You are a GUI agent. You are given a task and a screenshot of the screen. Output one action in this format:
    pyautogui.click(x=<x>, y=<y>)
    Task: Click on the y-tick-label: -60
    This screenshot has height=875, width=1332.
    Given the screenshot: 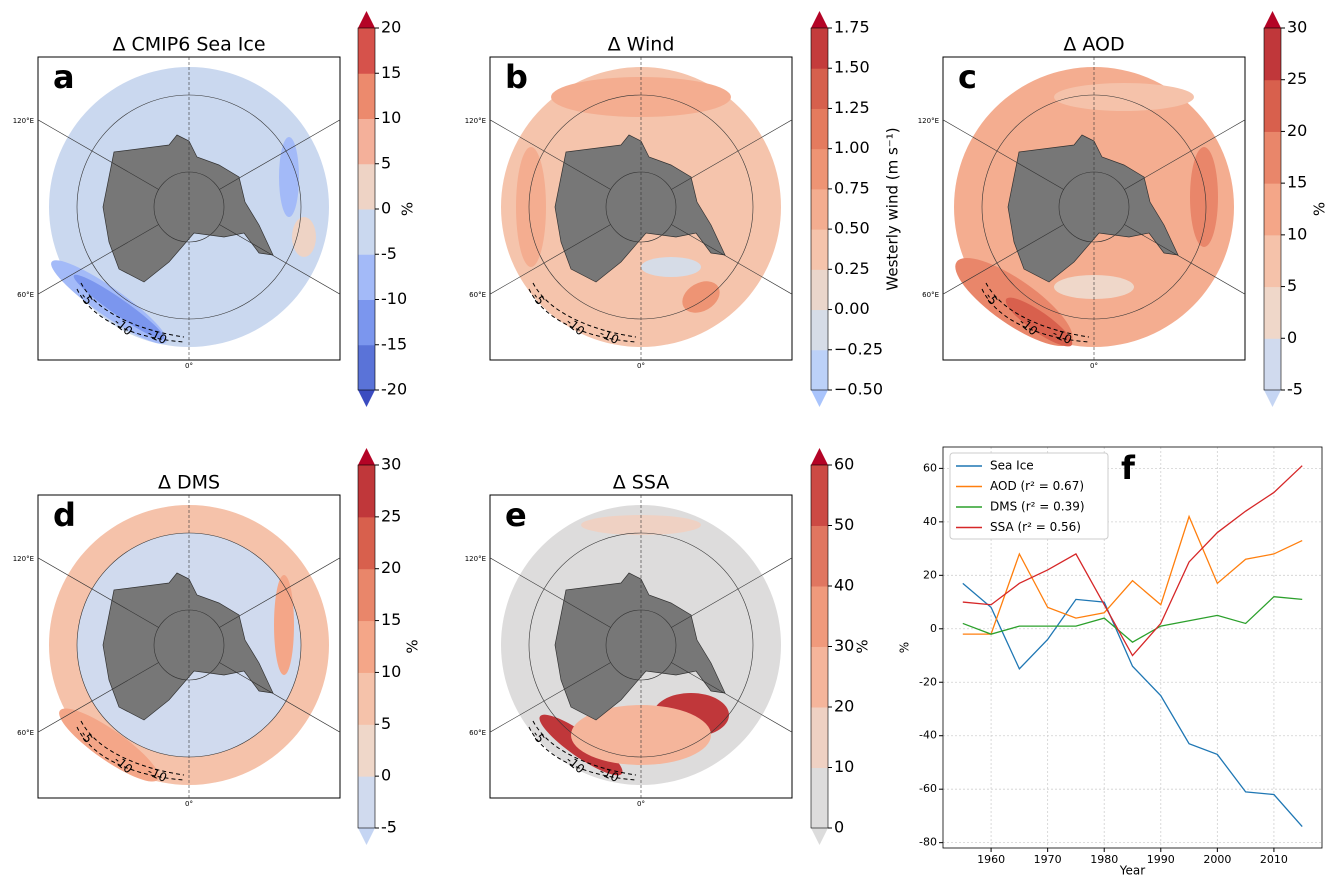 What is the action you would take?
    pyautogui.click(x=928, y=788)
    